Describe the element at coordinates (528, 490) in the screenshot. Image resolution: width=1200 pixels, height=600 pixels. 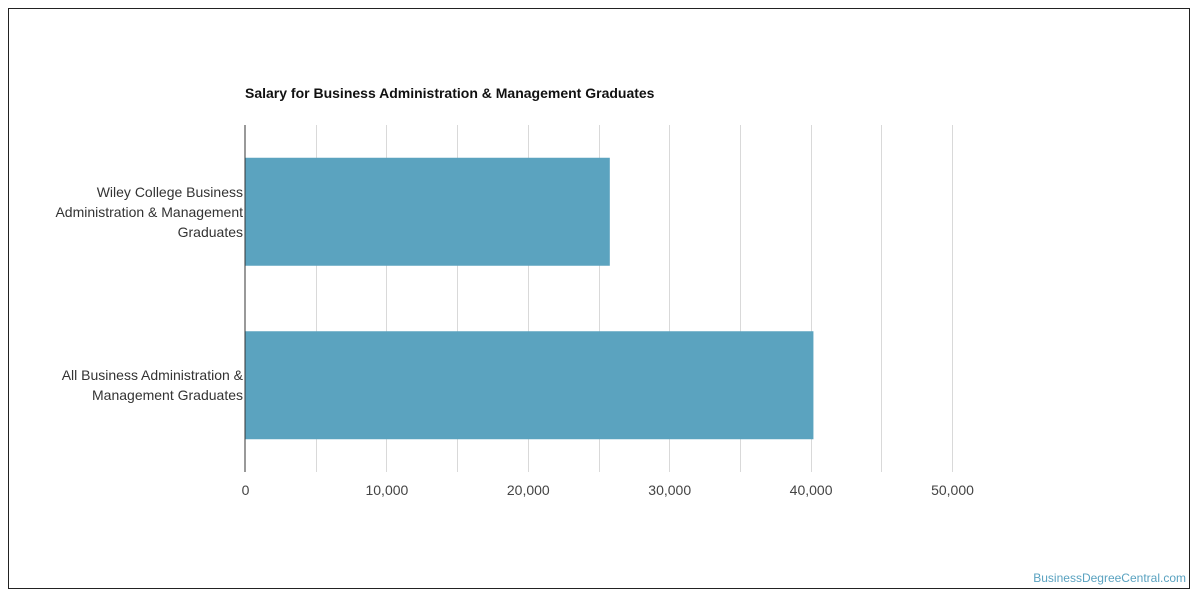
I see `x-tick-label: 20,000` at that location.